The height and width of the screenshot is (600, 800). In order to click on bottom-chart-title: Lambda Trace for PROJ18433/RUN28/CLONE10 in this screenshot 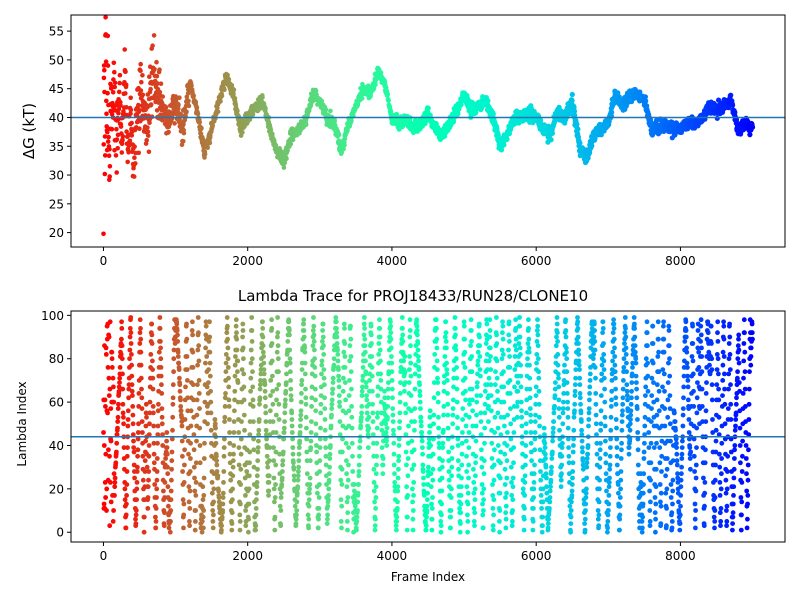, I will do `click(413, 296)`.